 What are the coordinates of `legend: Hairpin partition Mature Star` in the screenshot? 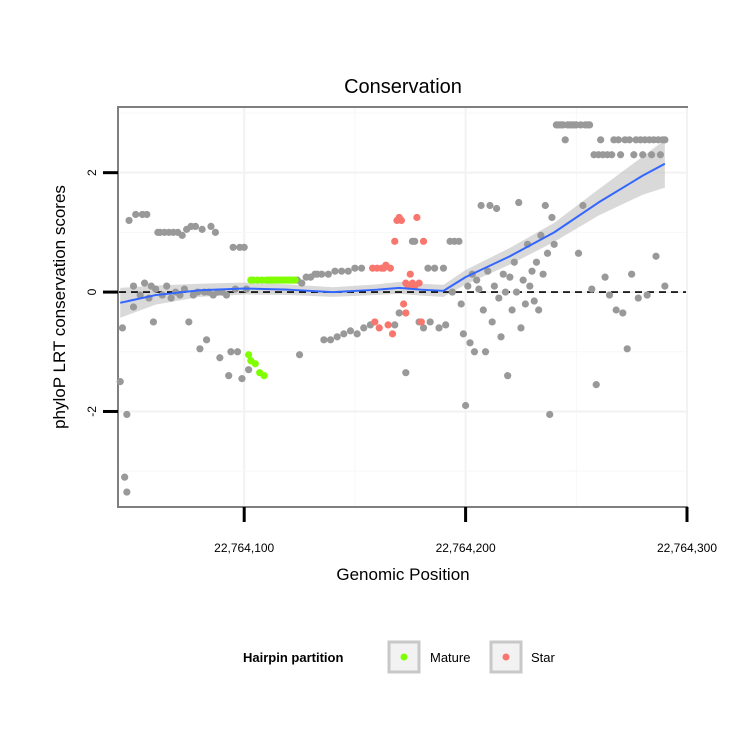 It's located at (399, 657).